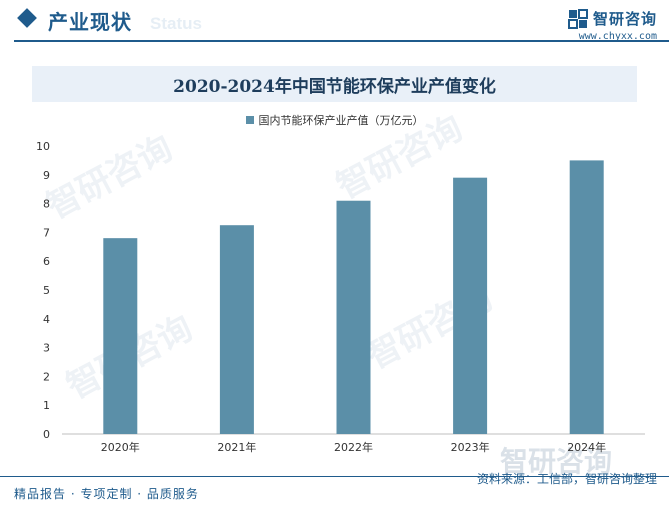 This screenshot has height=505, width=669. I want to click on y-tick-label: 6, so click(46, 261).